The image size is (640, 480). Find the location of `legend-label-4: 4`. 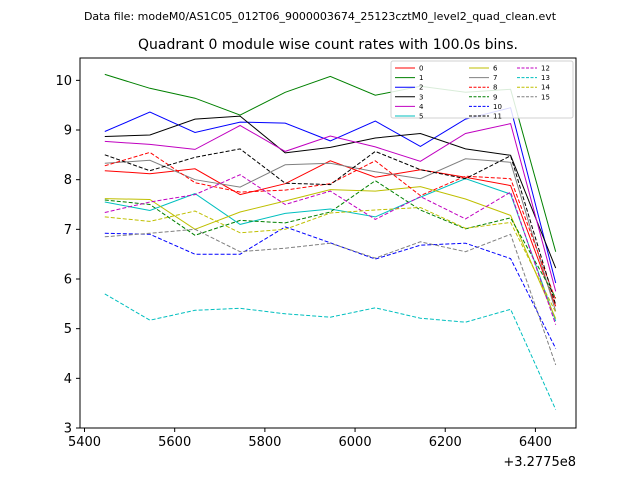

legend-label-4: 4 is located at coordinates (421, 107).